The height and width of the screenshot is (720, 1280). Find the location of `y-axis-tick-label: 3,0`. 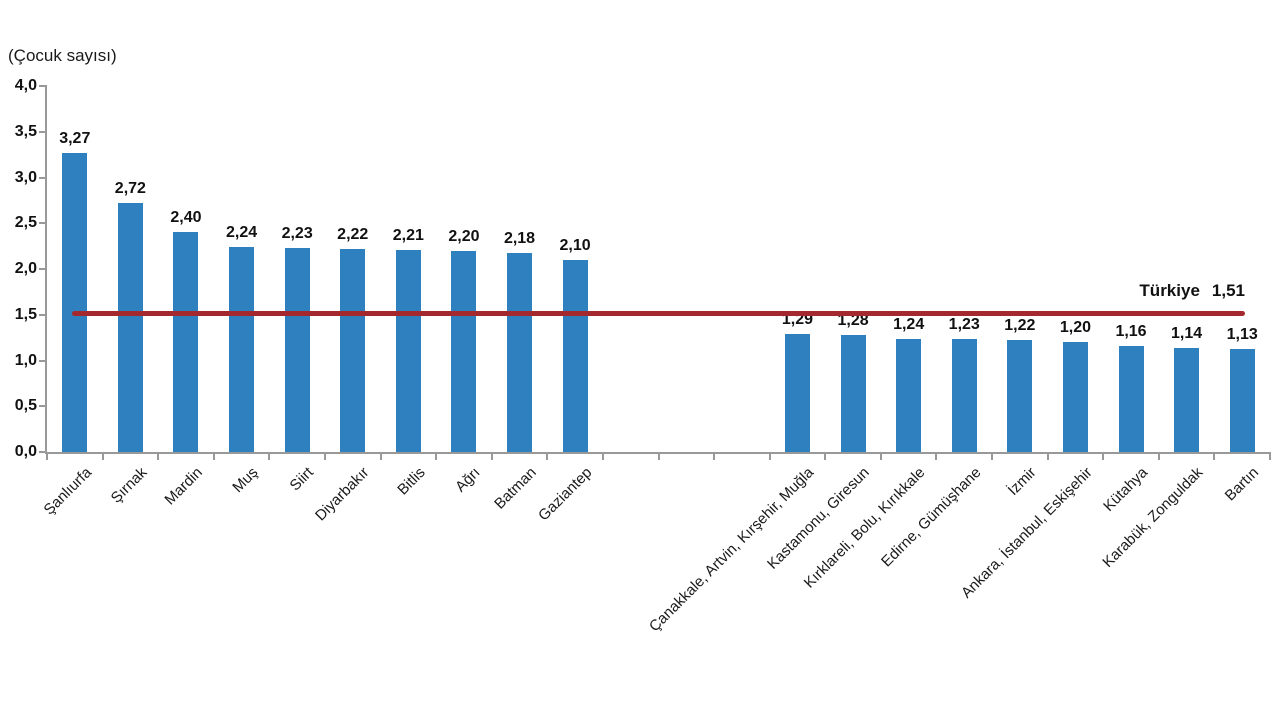

y-axis-tick-label: 3,0 is located at coordinates (25, 177).